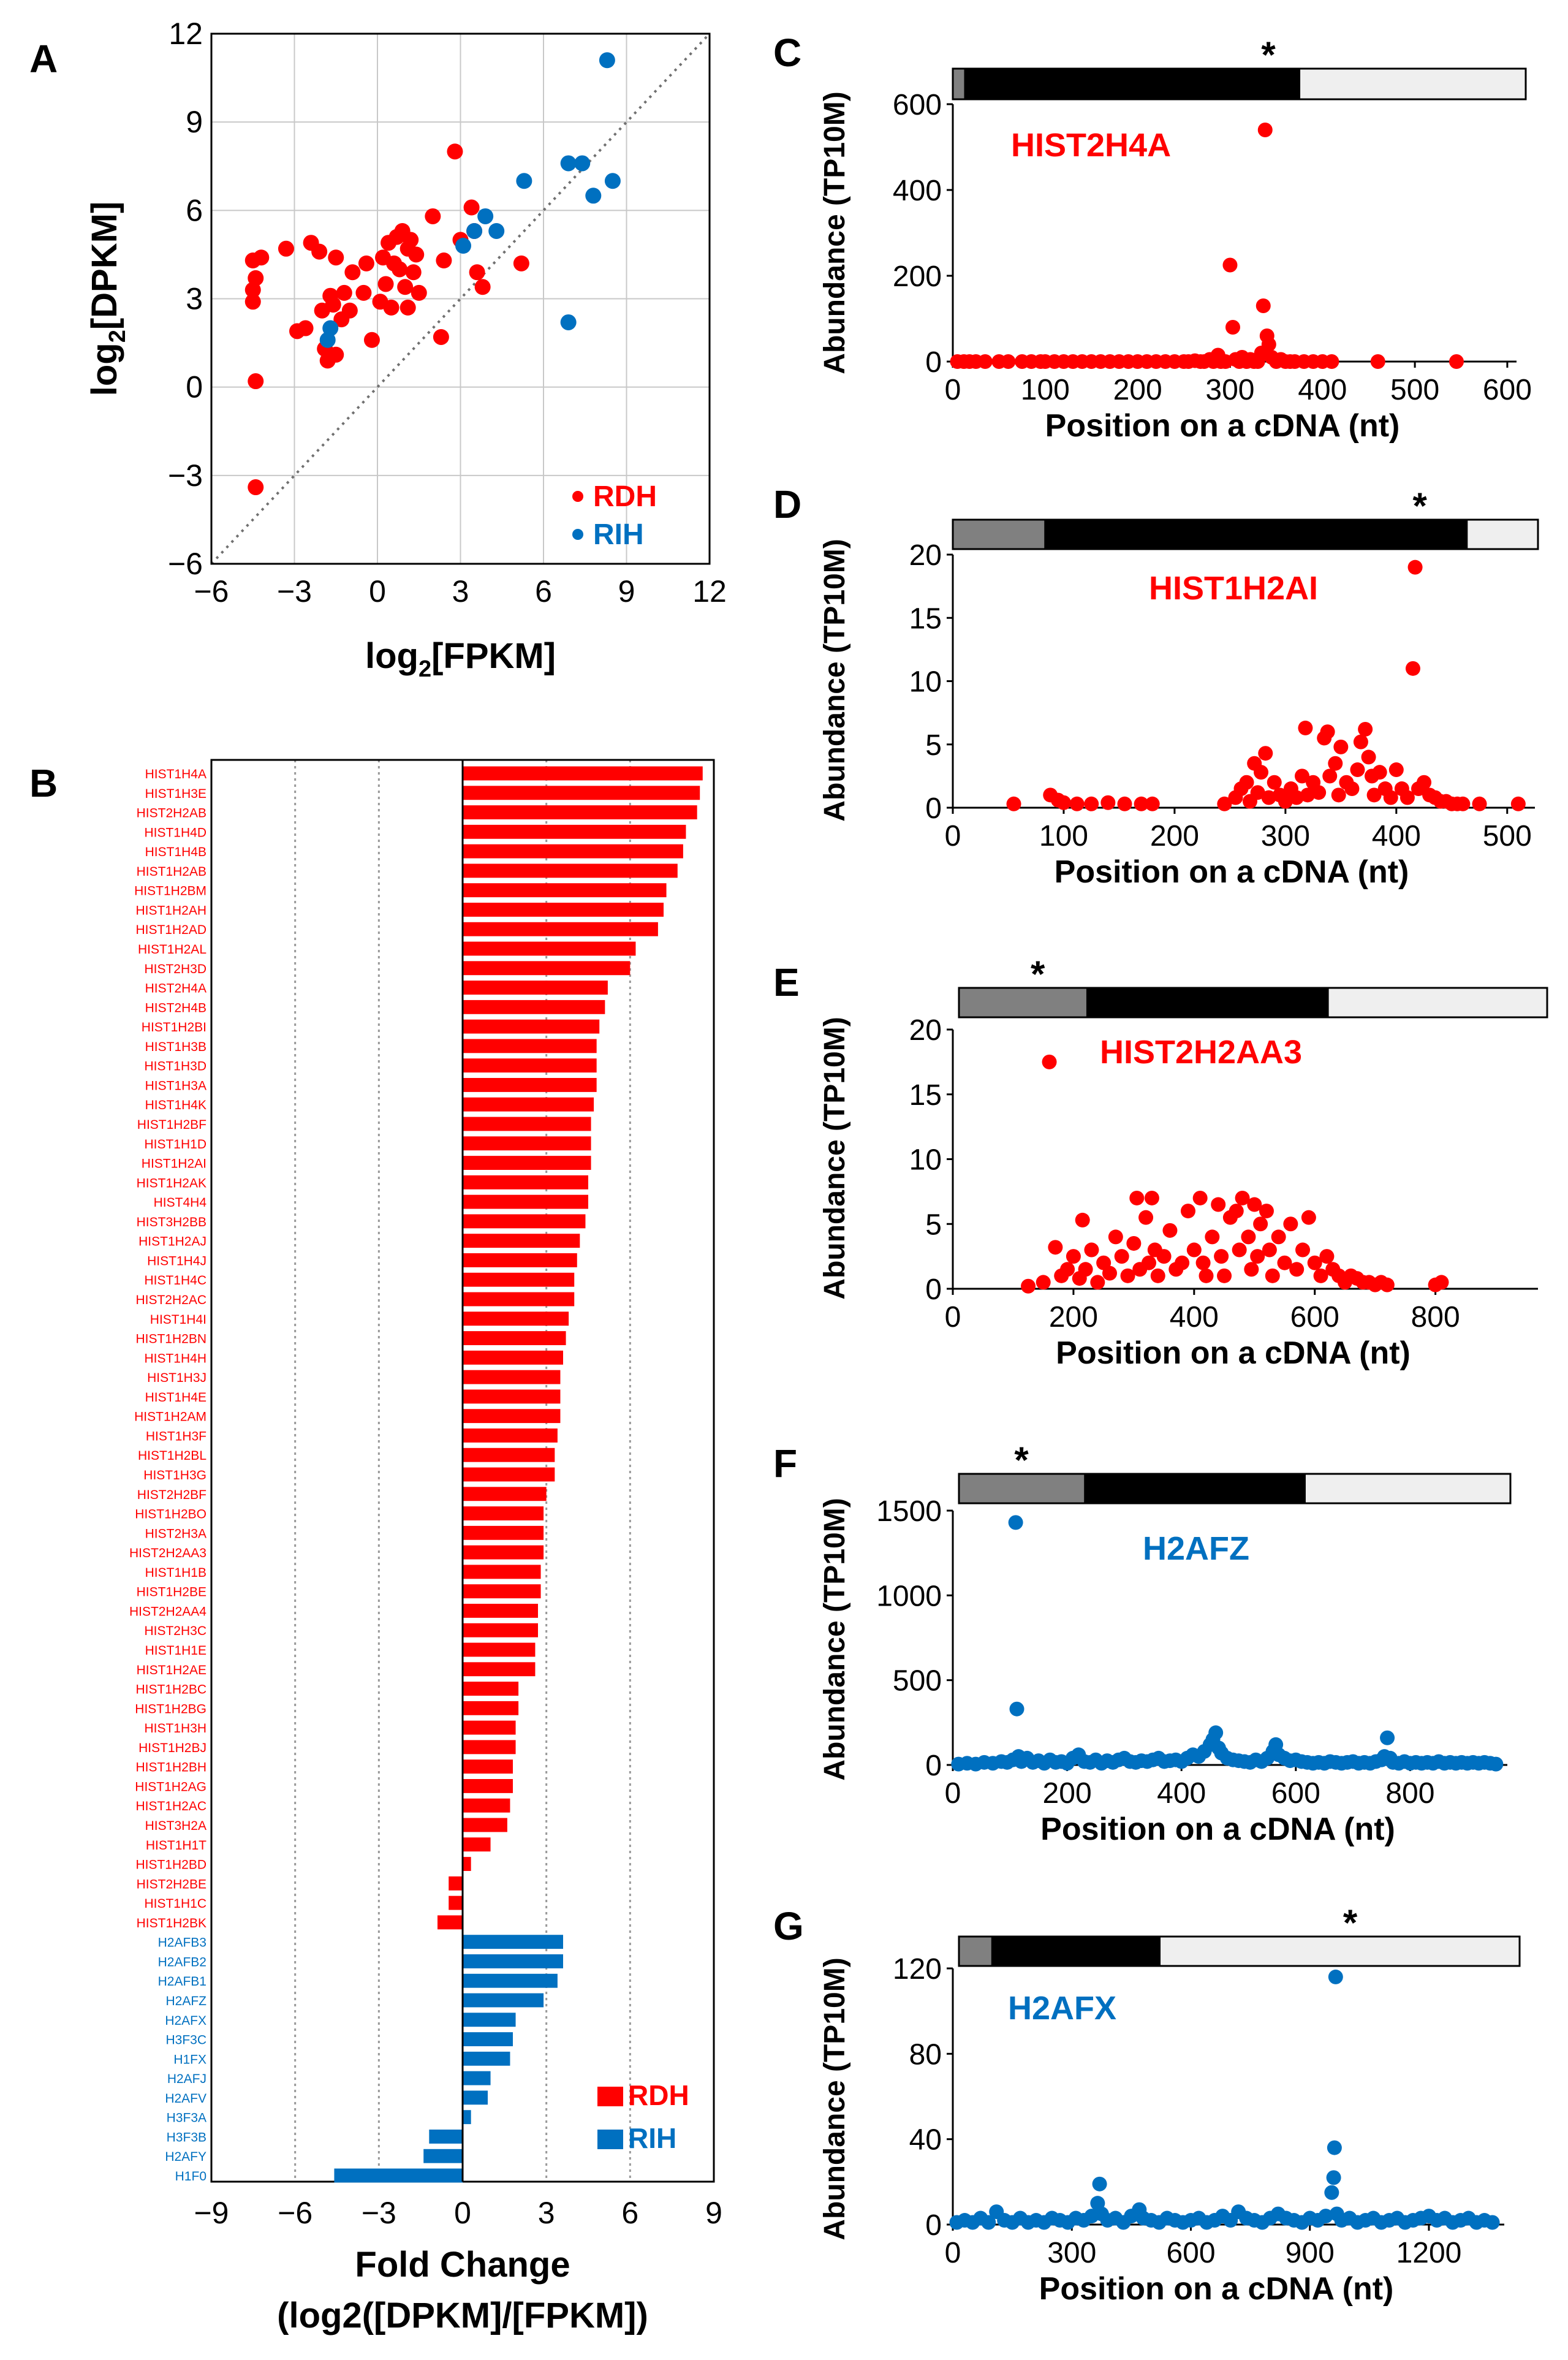  Describe the element at coordinates (511, 1436) in the screenshot. I see `bar-hist1h3f` at that location.